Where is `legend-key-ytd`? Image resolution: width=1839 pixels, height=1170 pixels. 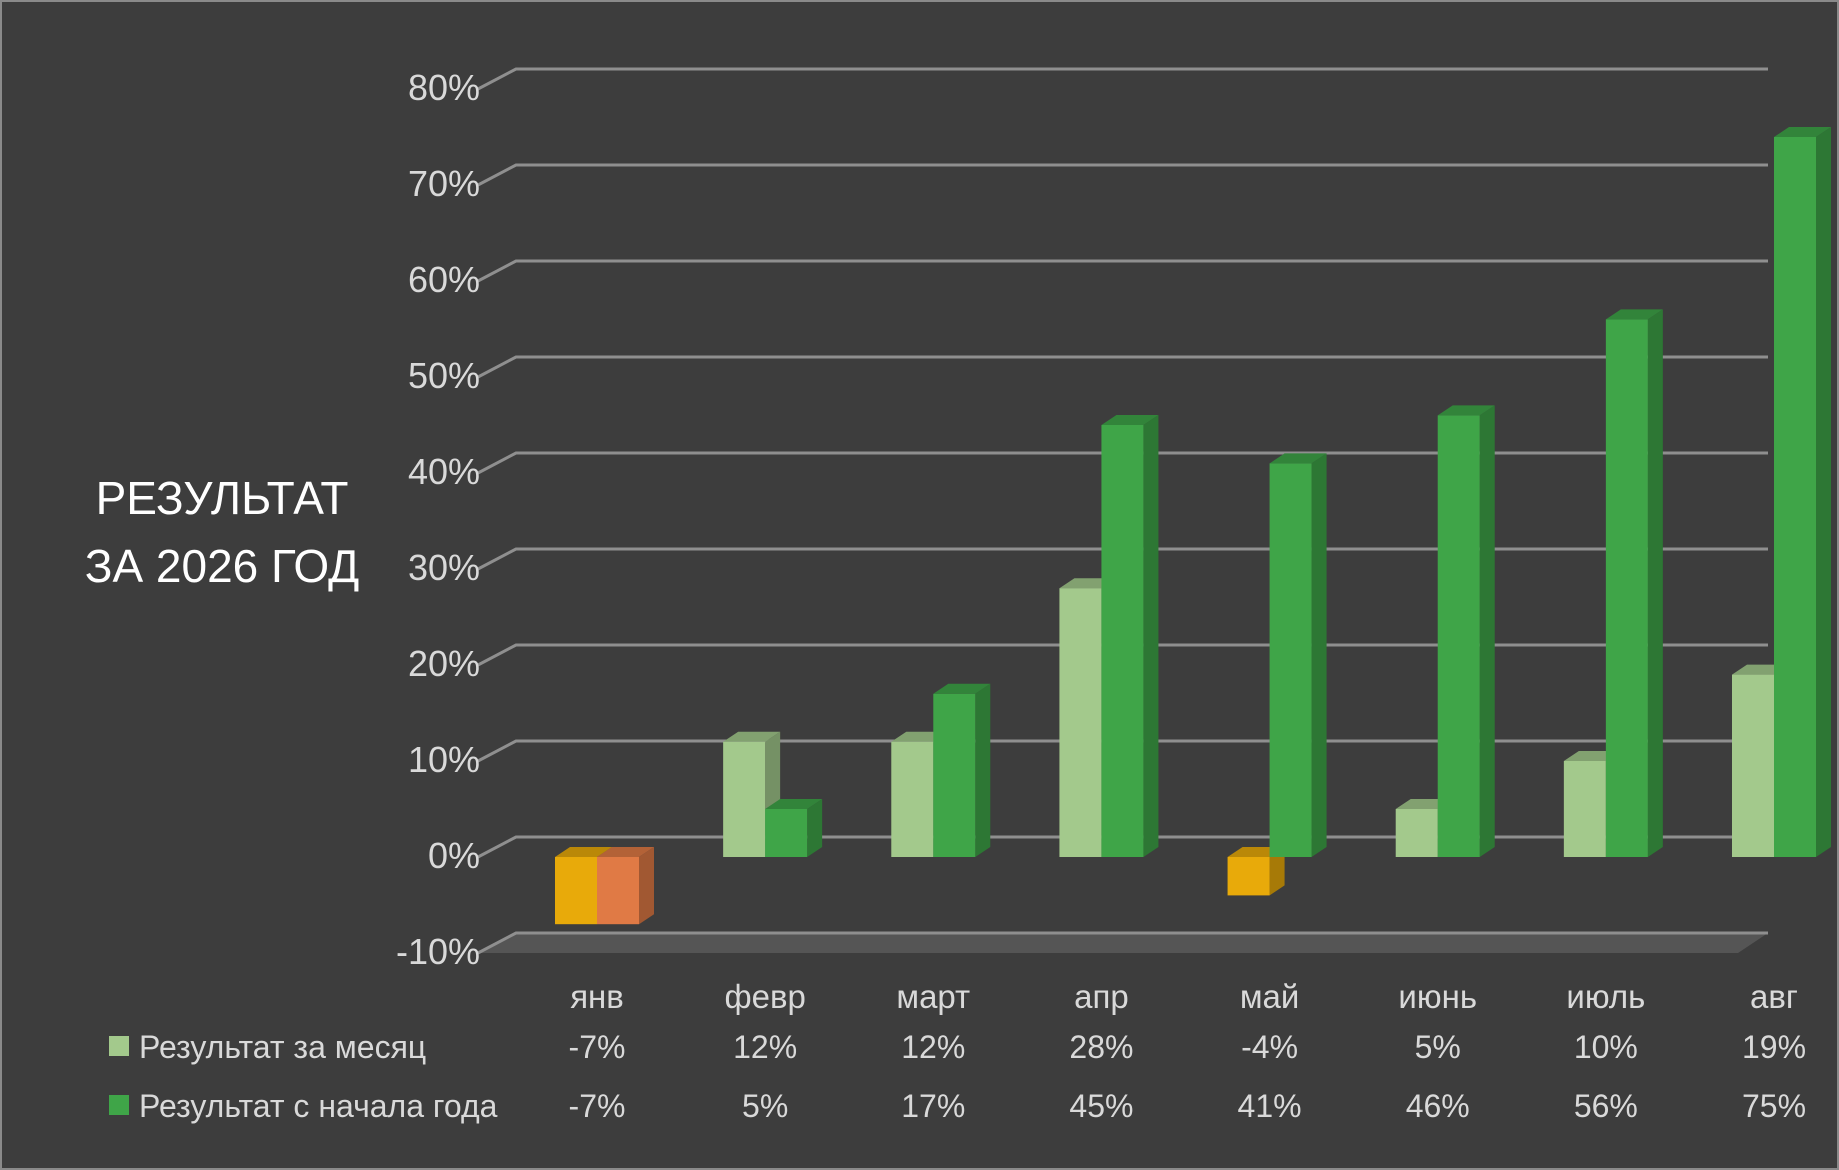
legend-key-ytd is located at coordinates (119, 1105).